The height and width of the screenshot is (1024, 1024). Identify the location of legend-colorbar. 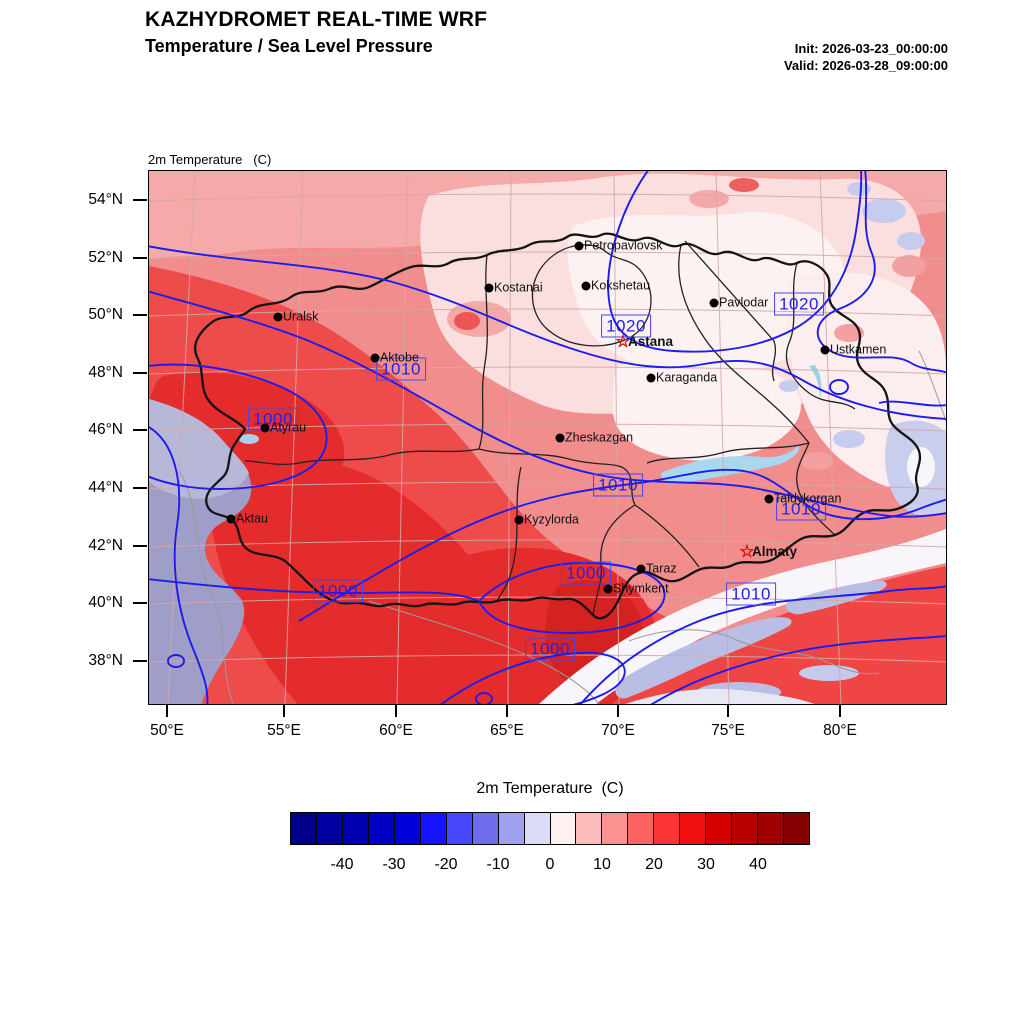
(550, 828).